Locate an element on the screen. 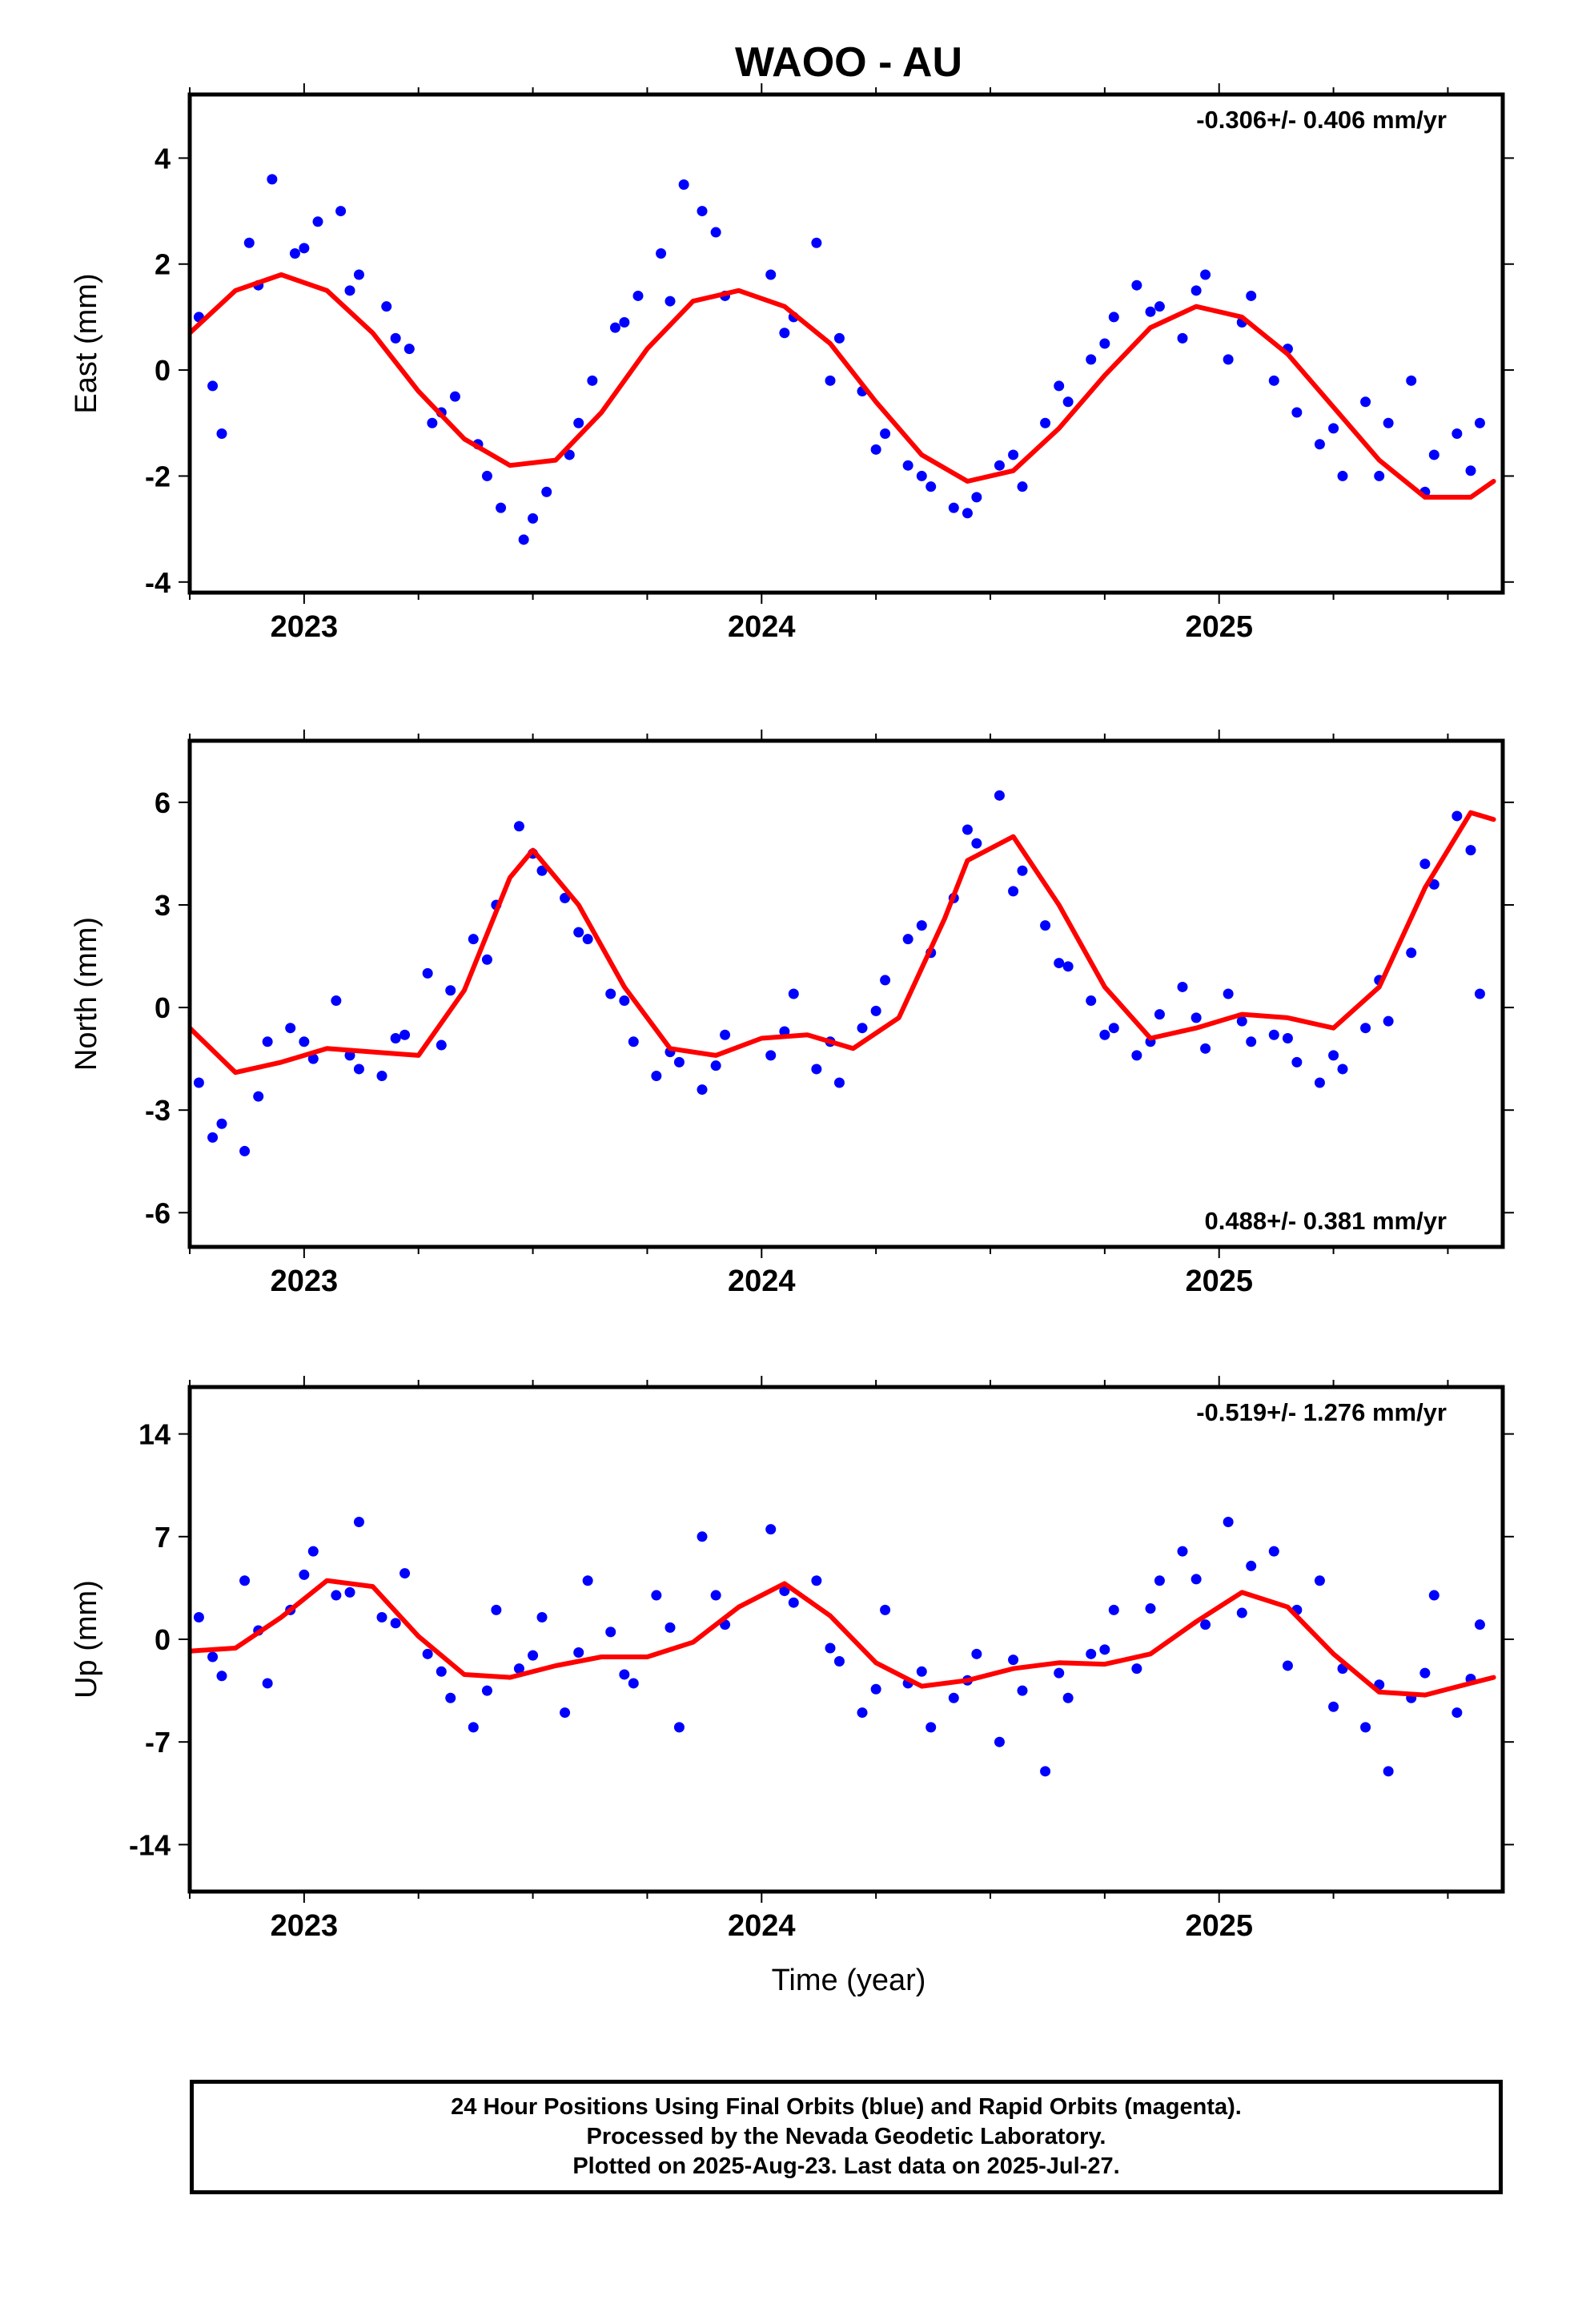 The height and width of the screenshot is (2324, 1582). plot-area is located at coordinates (843, 359).